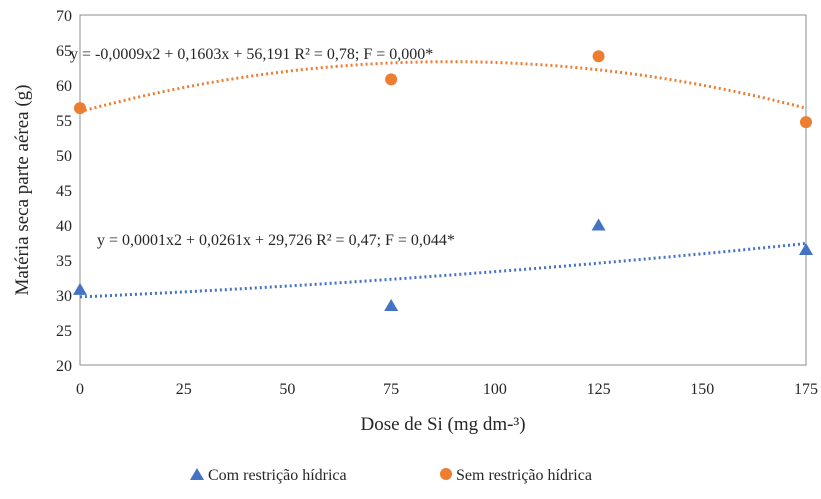 This screenshot has height=499, width=821. Describe the element at coordinates (277, 475) in the screenshot. I see `legend-label-com-restricao: Com restrição hídrica` at that location.